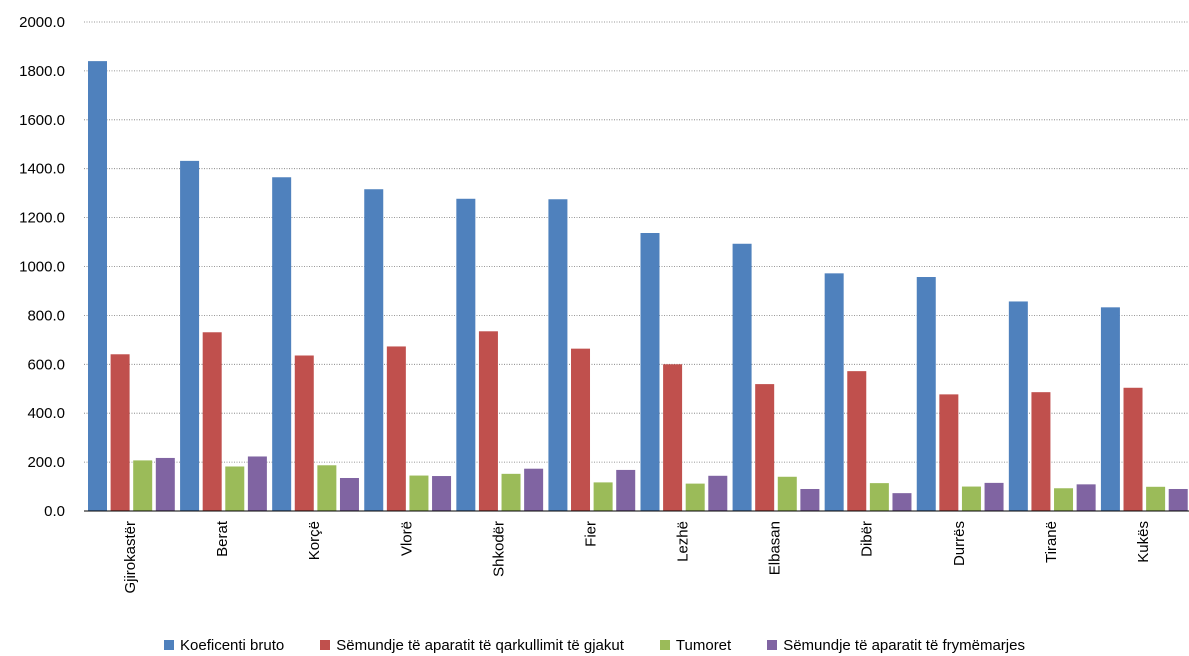 The height and width of the screenshot is (656, 1189). I want to click on y-tick-label: 0.0, so click(54, 511).